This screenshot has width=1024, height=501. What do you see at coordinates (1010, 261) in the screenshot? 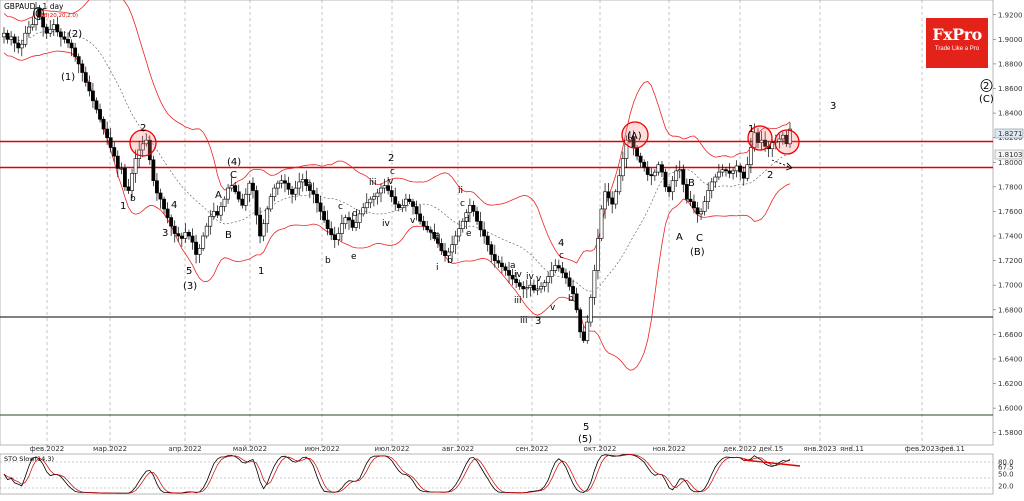
I see `price-tick-label: 1.7200` at bounding box center [1010, 261].